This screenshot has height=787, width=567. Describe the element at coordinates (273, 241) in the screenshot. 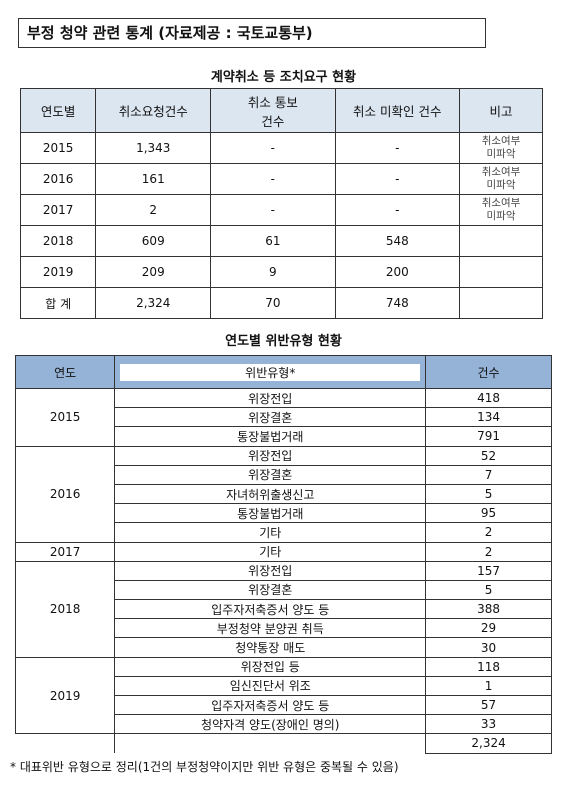

I see `cell: 61` at that location.